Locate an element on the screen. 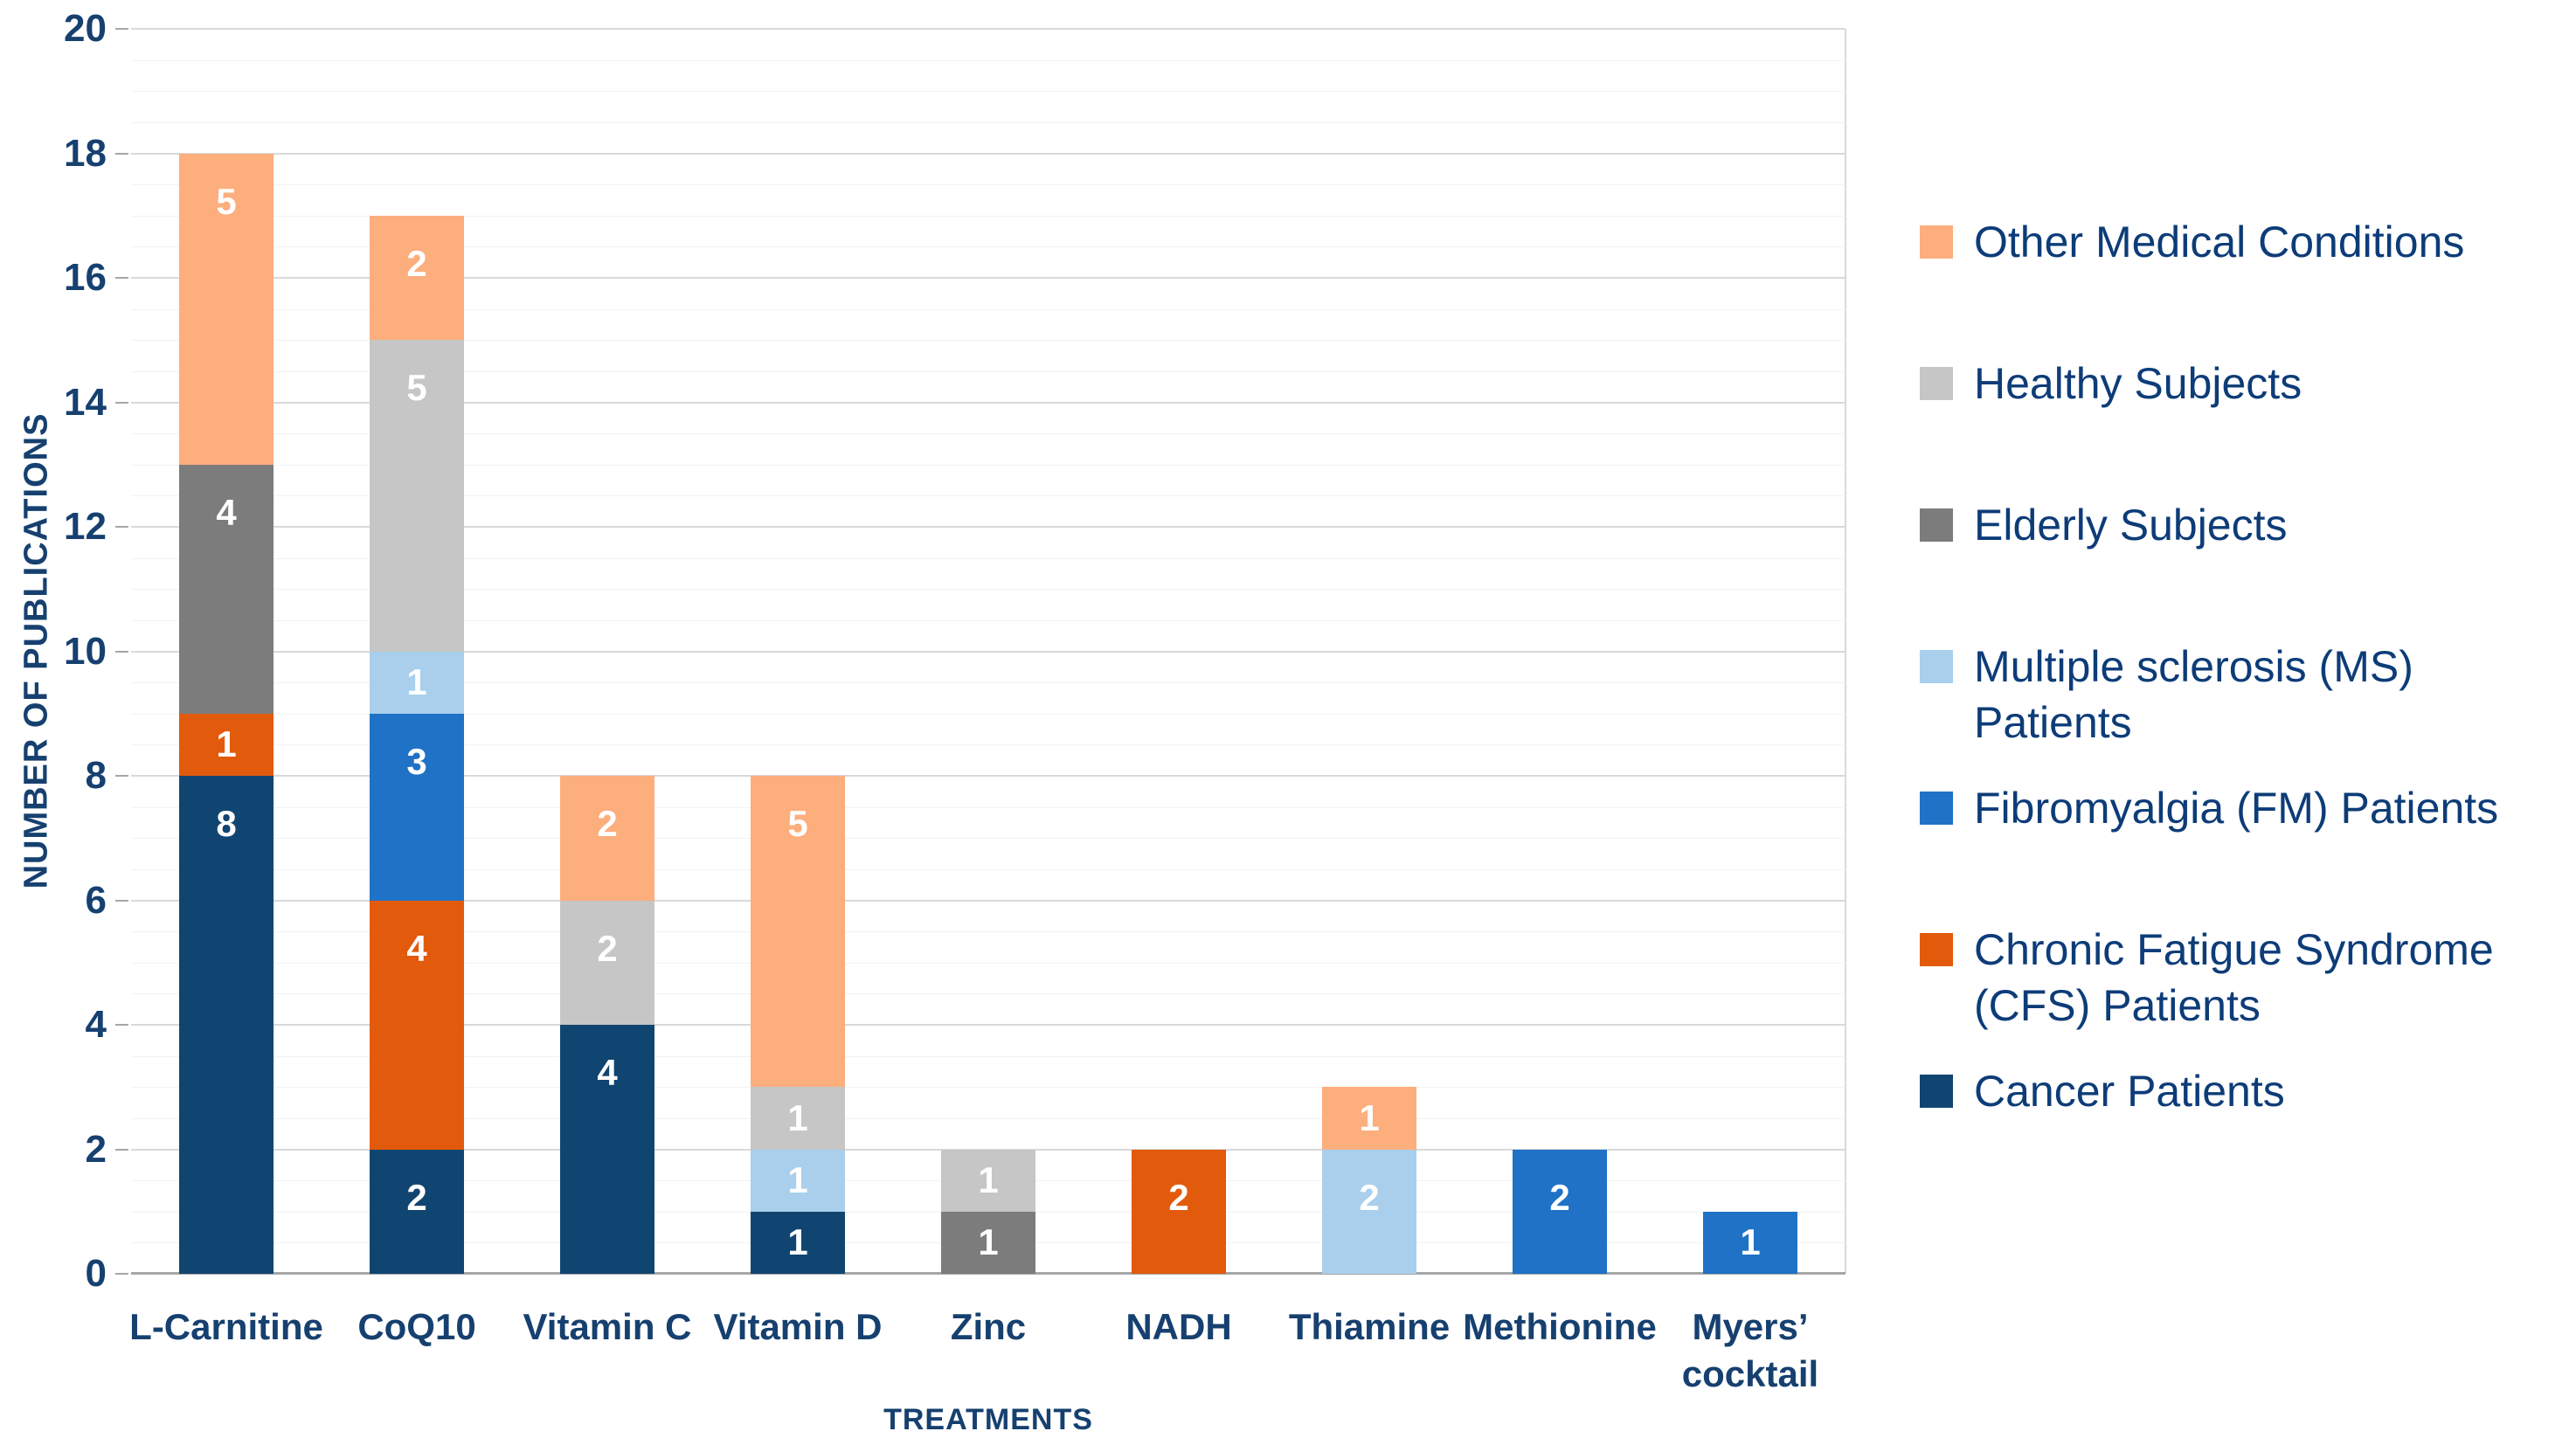  bar-segment: 3 is located at coordinates (417, 807).